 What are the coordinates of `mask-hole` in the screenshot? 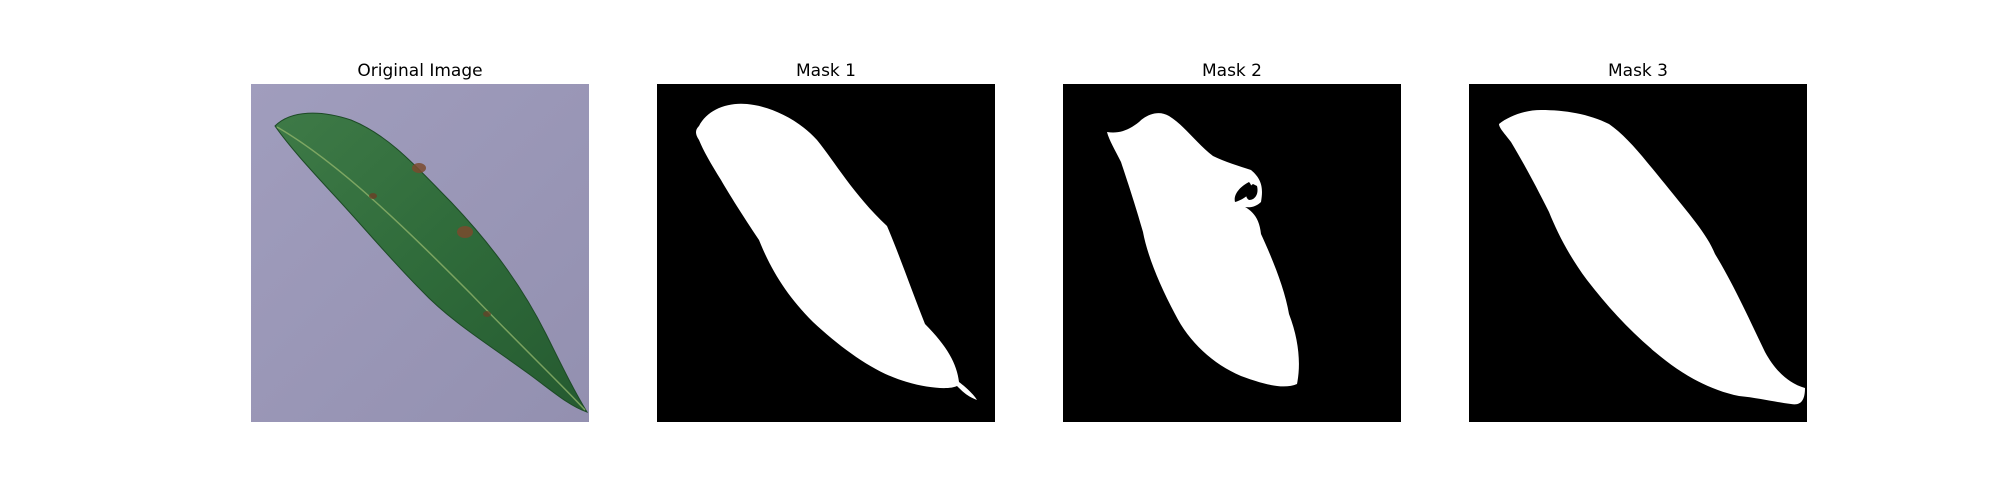 It's located at (1252, 192).